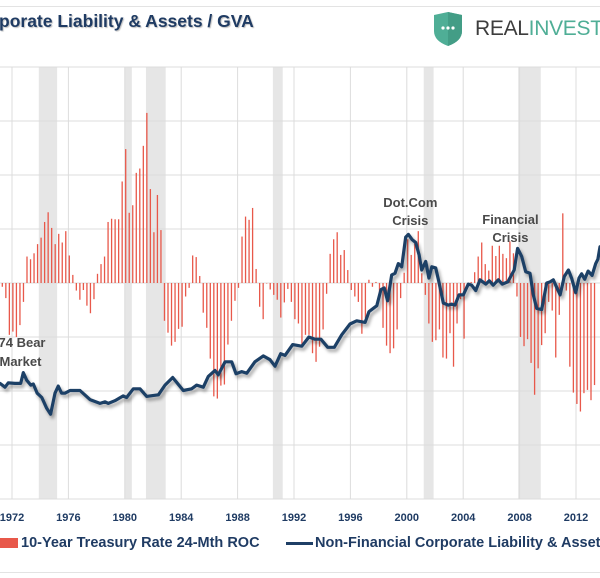  I want to click on bottom-divider, so click(300, 572).